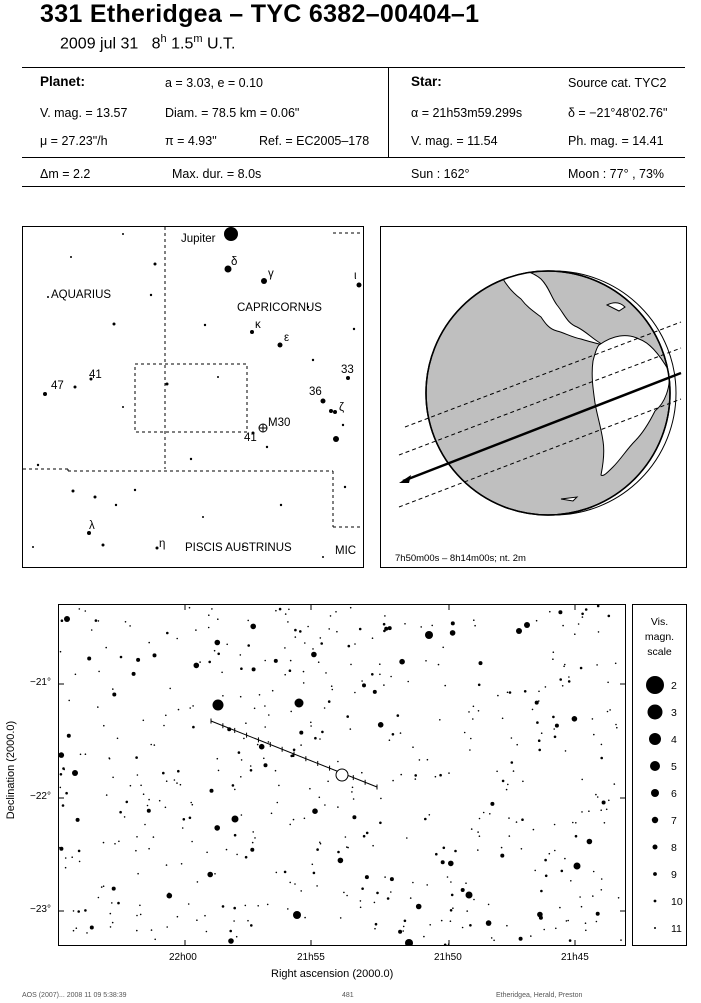 The height and width of the screenshot is (1003, 701). I want to click on scale-mag-label: 7, so click(674, 821).